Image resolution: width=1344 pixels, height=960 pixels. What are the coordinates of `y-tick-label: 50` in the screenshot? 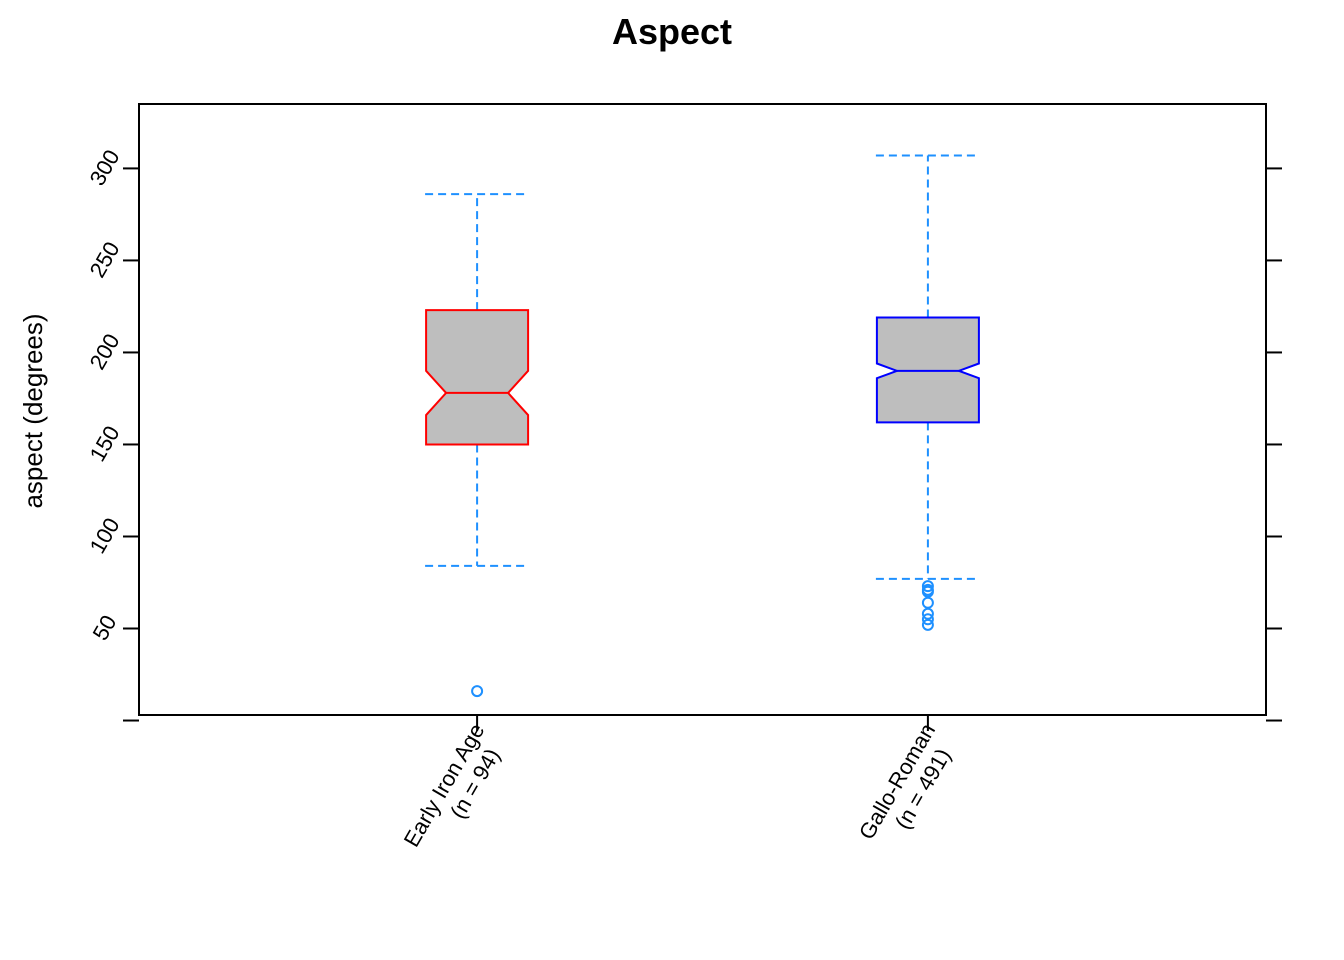 It's located at (105, 628).